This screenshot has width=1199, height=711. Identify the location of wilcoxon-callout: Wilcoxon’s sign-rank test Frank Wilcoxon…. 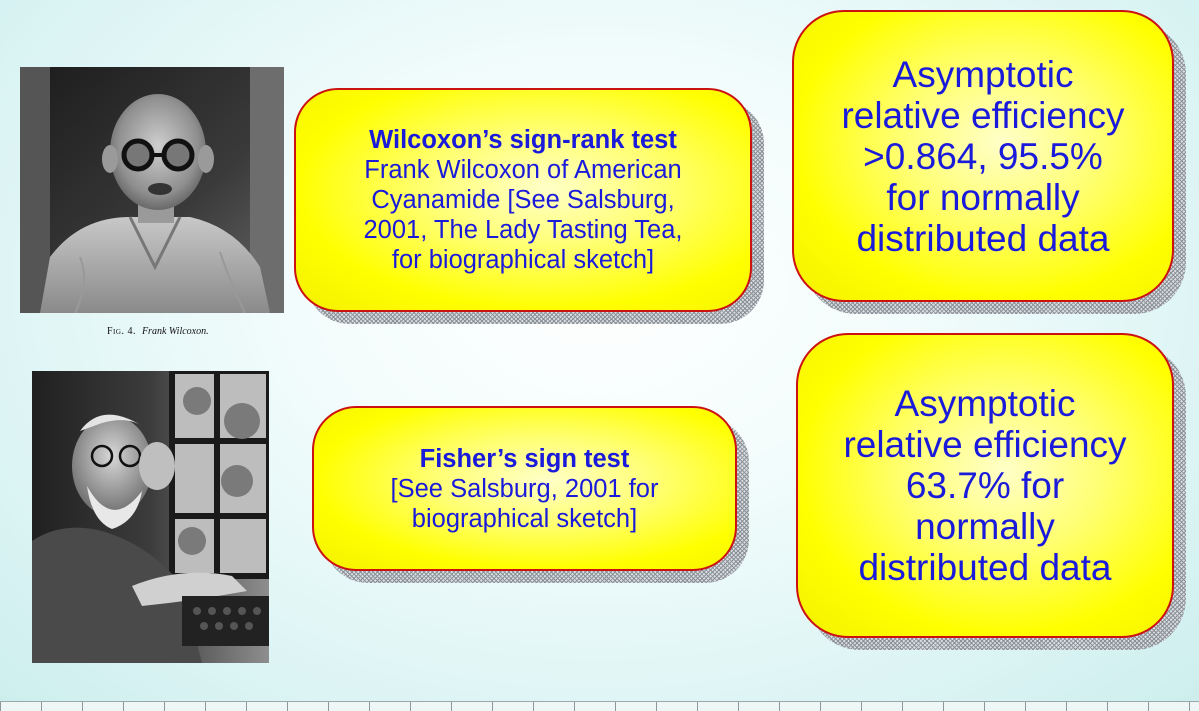
(529, 206).